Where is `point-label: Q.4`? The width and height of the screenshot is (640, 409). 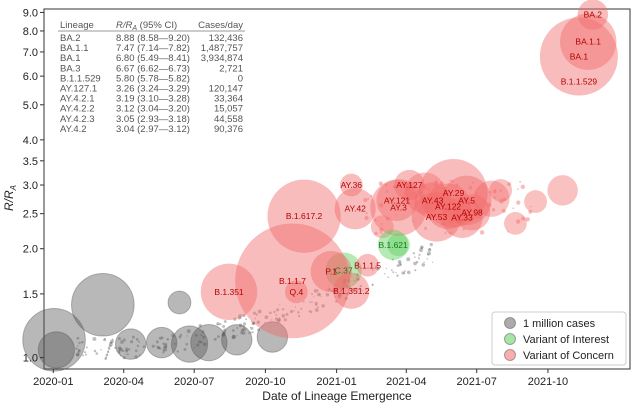
point-label: Q.4 is located at coordinates (297, 292).